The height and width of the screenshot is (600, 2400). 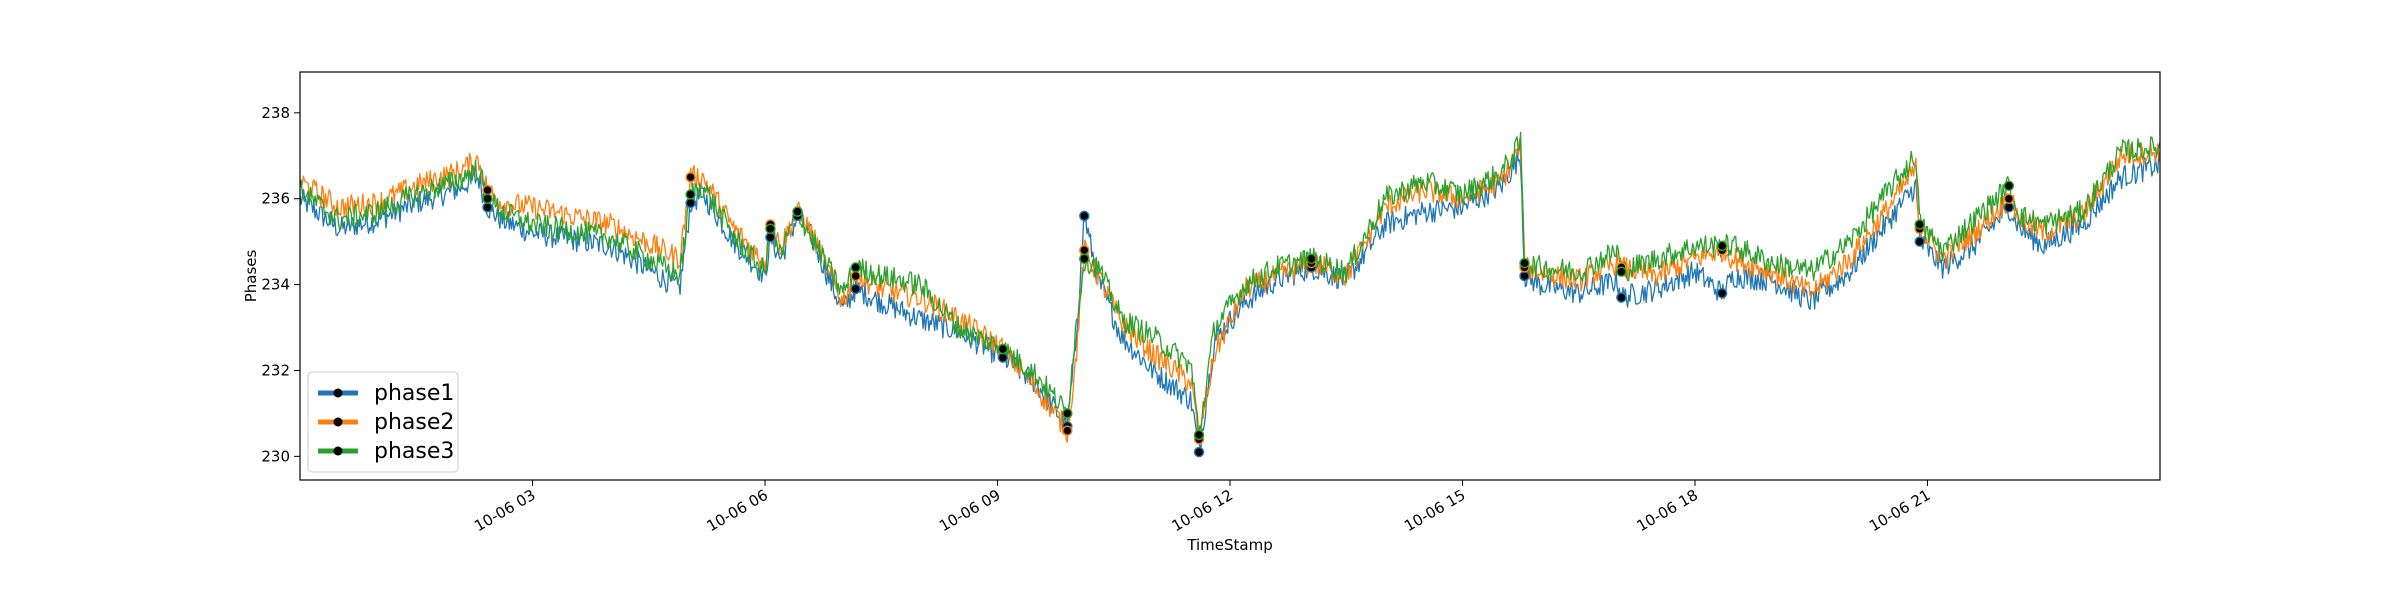 I want to click on y-axis: 230 232 234 236 238, so click(x=280, y=284).